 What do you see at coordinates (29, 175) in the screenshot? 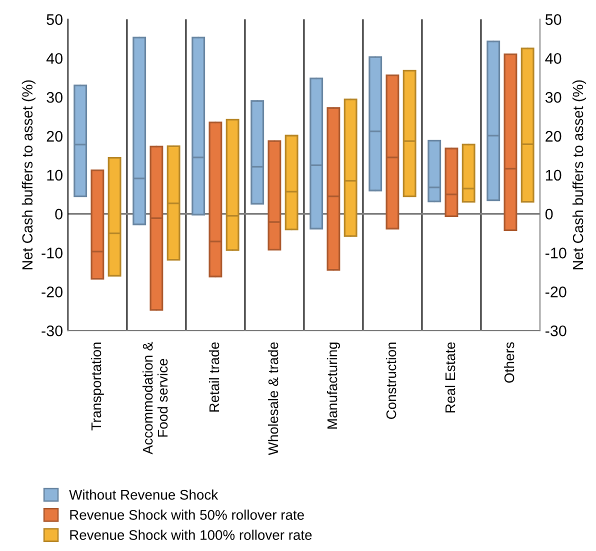
I see `y-axis-title: Net Cash buffers to asset (%)` at bounding box center [29, 175].